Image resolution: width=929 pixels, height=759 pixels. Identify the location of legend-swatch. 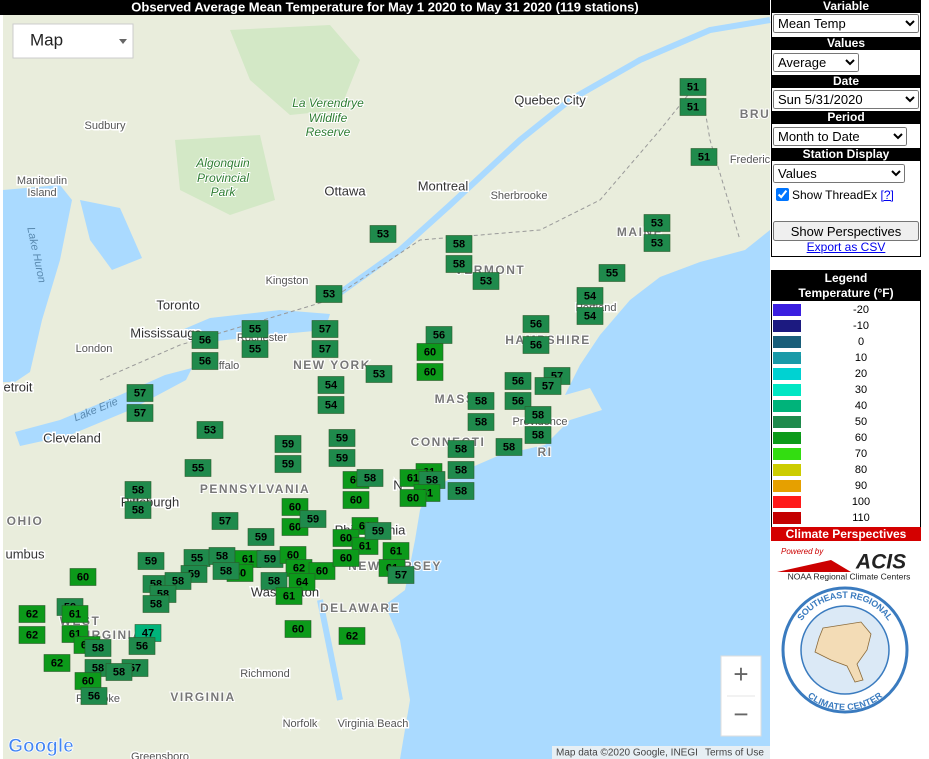
(787, 358).